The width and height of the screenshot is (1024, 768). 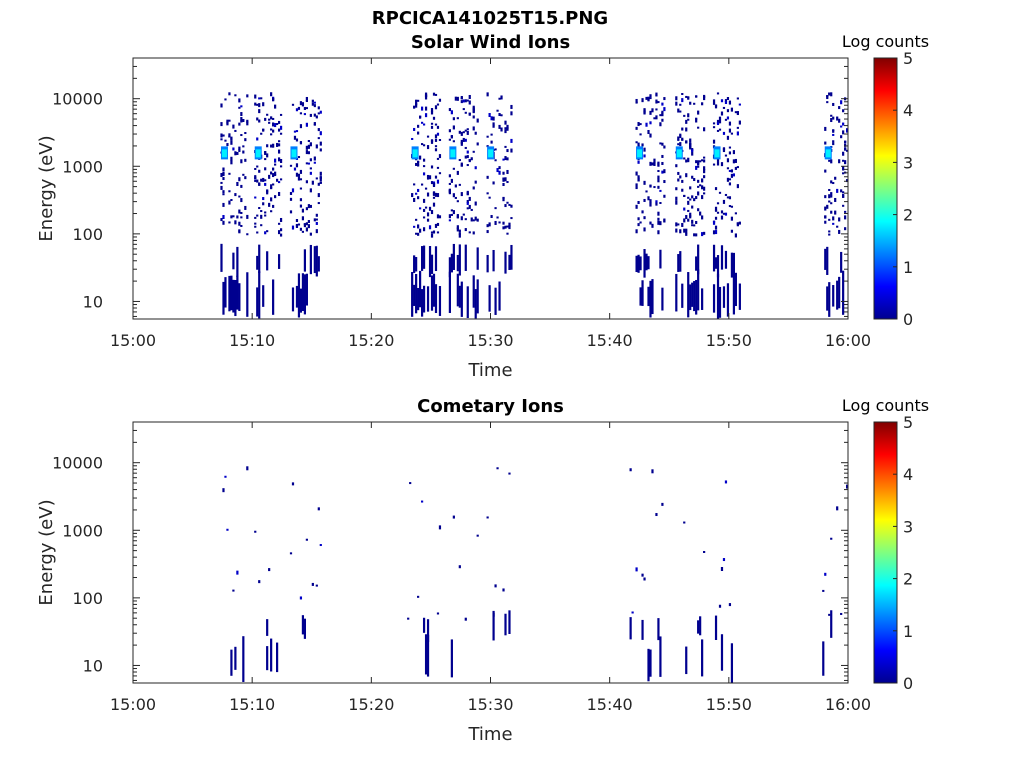 I want to click on peak-cell, so click(x=258, y=153).